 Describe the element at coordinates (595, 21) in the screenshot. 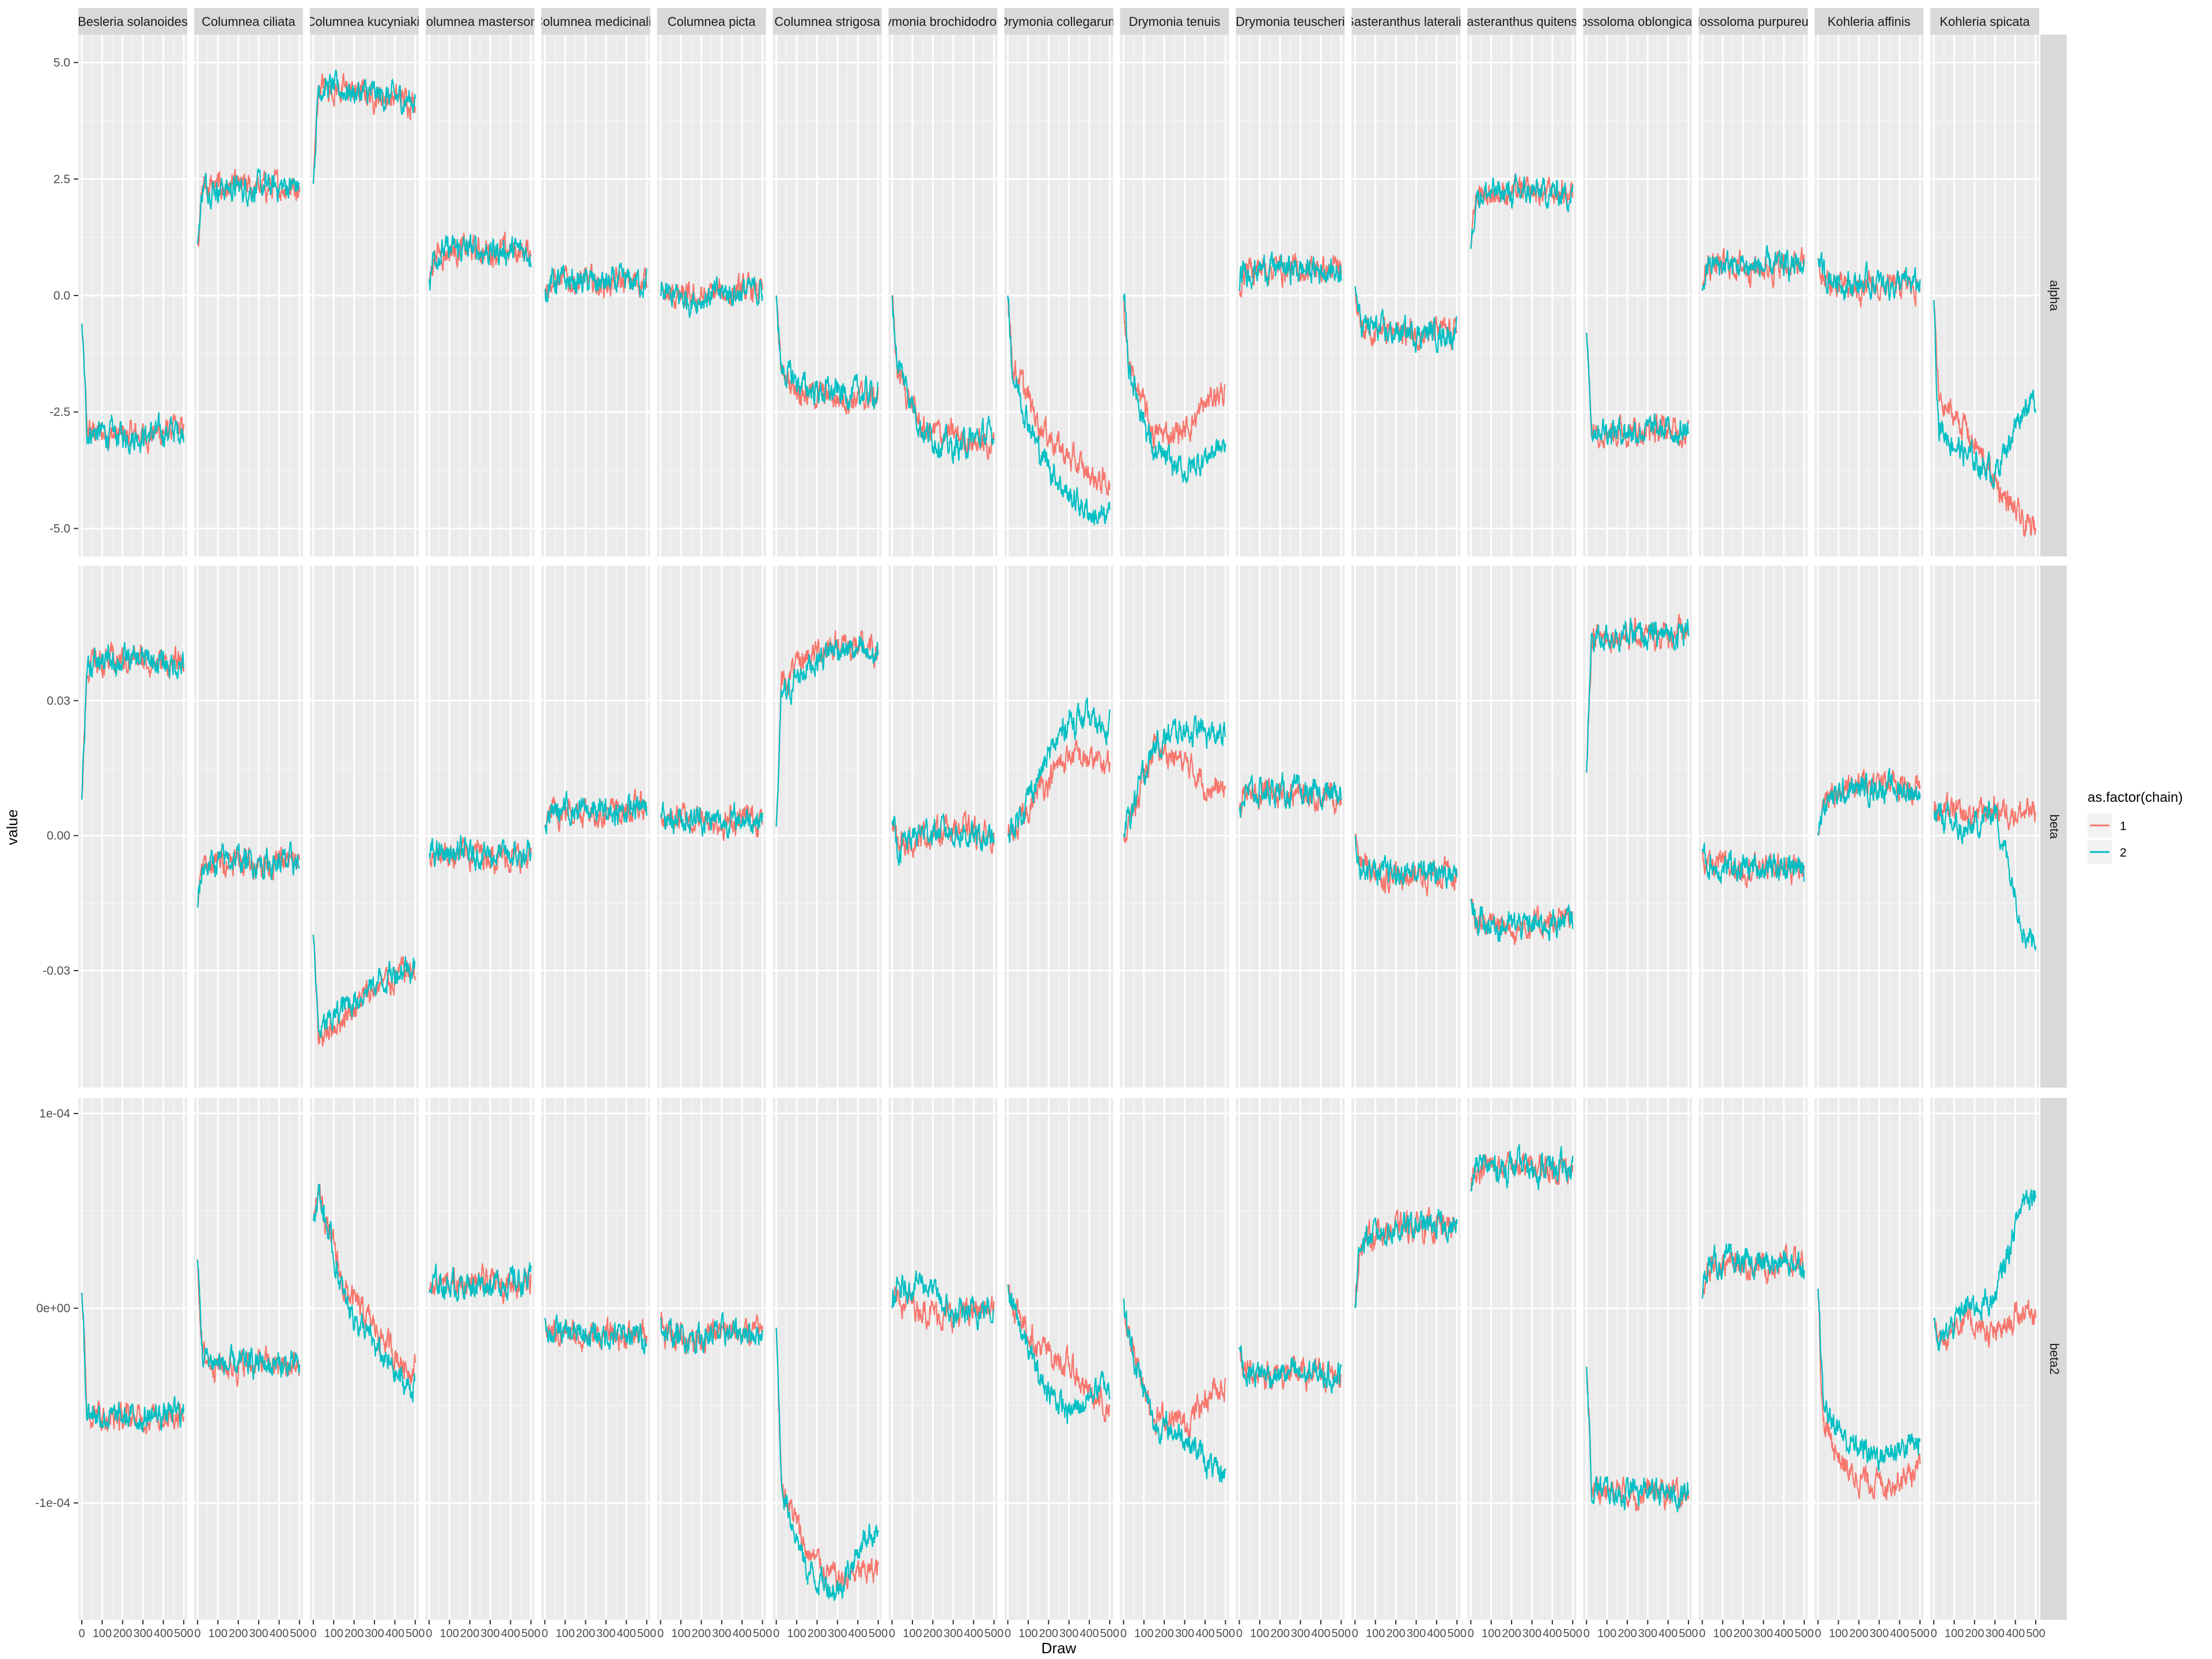

I see `column-strip: Columnea medicinalis` at that location.